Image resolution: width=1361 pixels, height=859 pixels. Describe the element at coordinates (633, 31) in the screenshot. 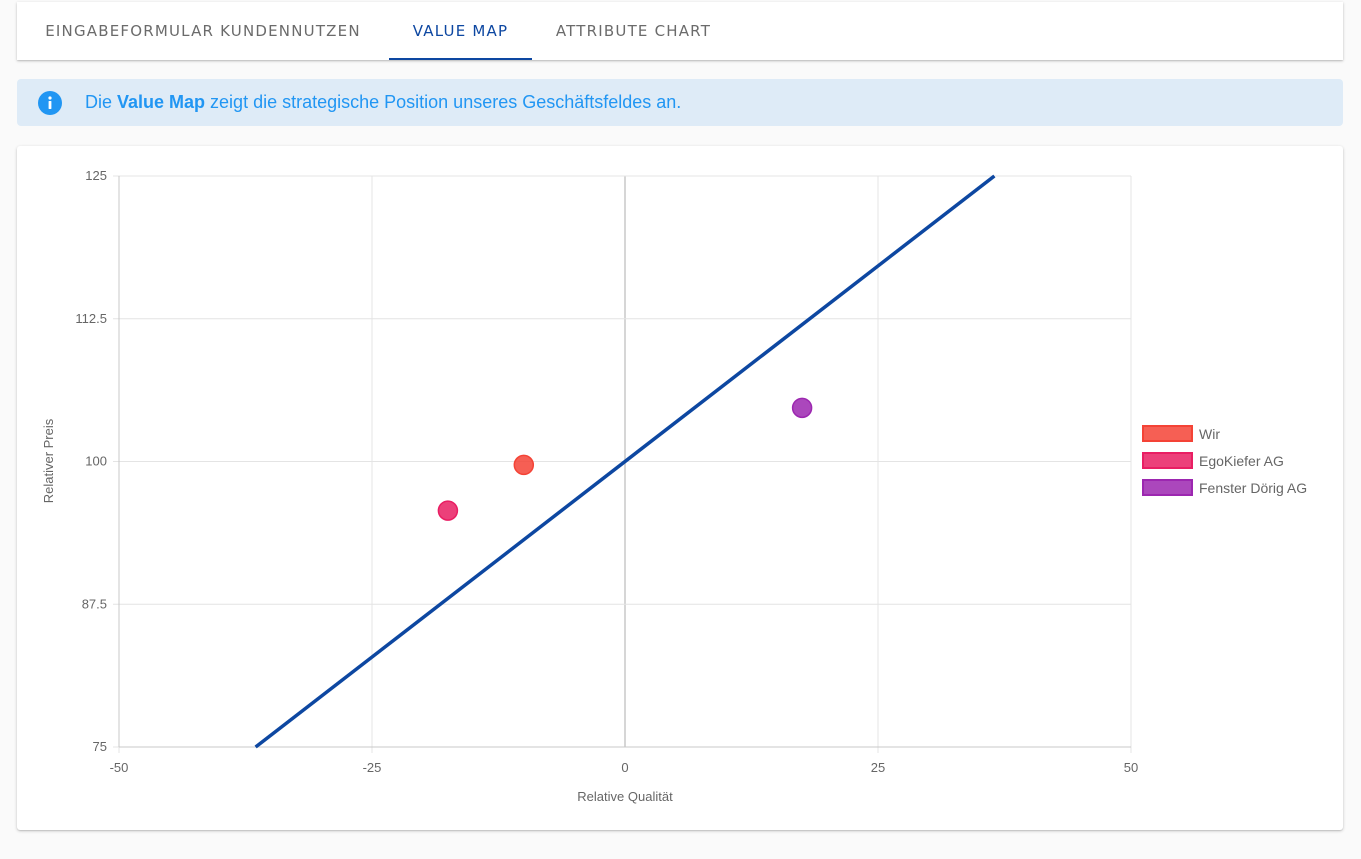

I see `tab-attribute-chart: Attribute Chart` at that location.